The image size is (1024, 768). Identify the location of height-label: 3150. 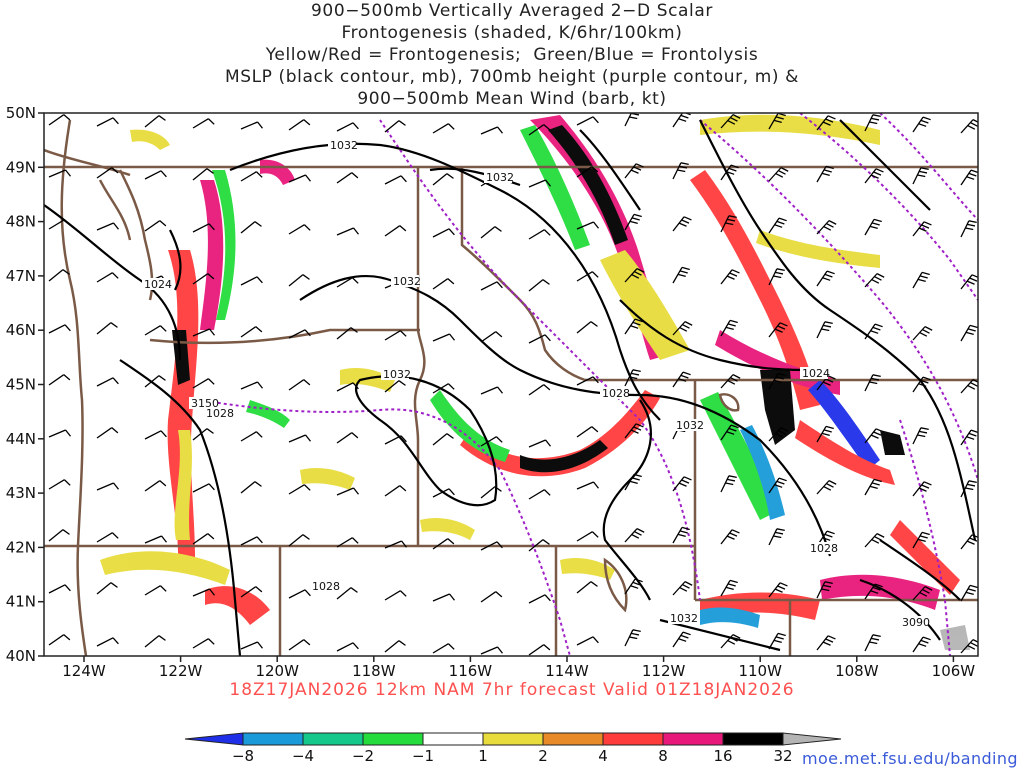
(205, 403).